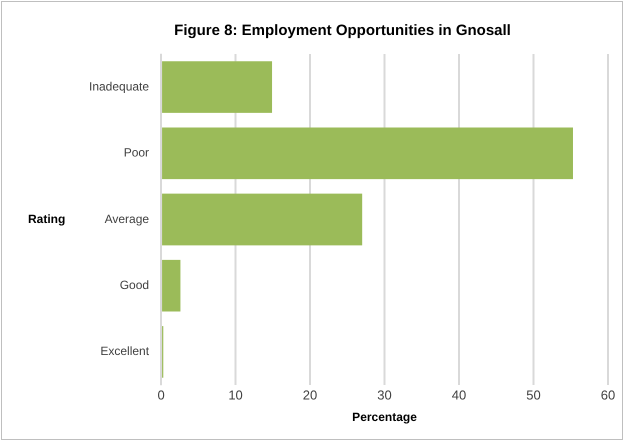 The width and height of the screenshot is (624, 441). I want to click on x-tick-label: 50, so click(533, 394).